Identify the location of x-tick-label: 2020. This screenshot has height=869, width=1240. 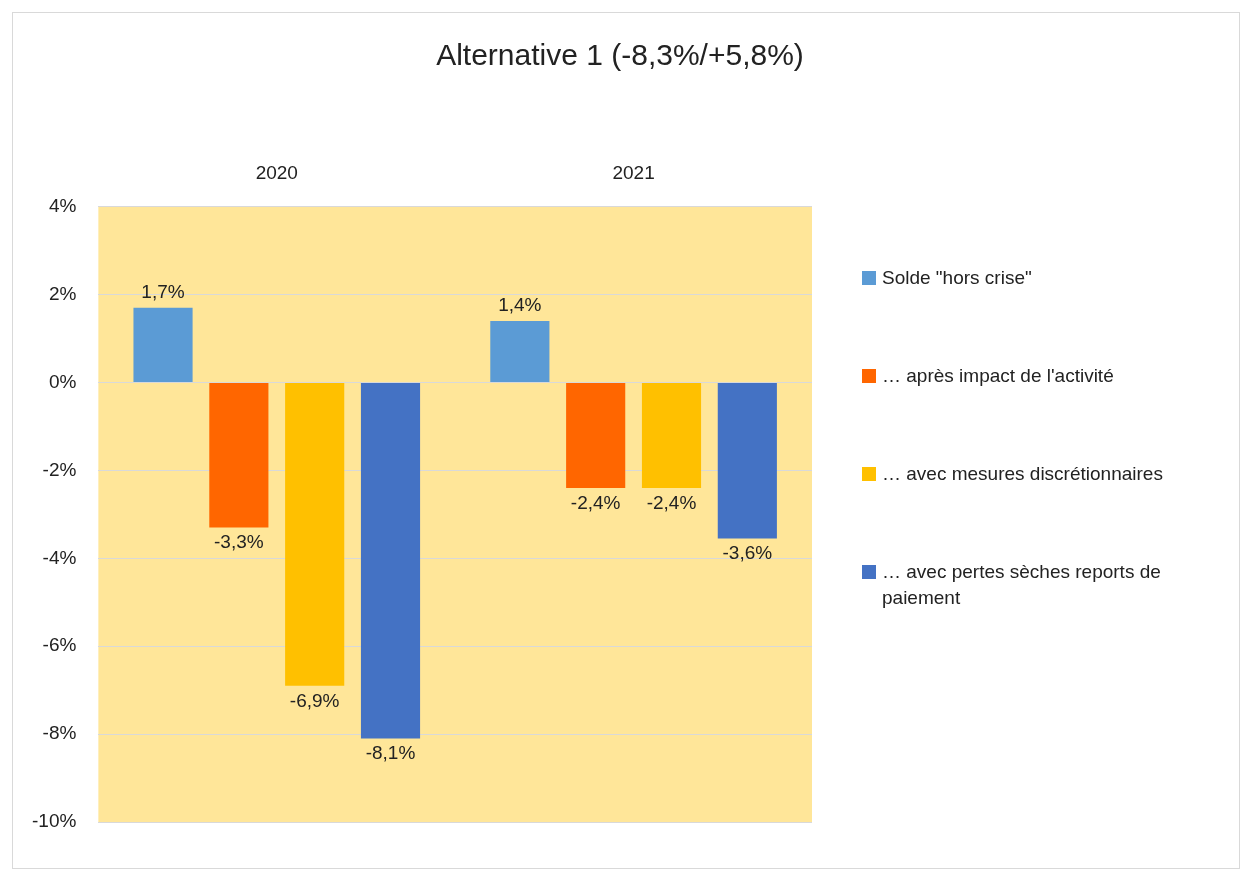
(276, 172).